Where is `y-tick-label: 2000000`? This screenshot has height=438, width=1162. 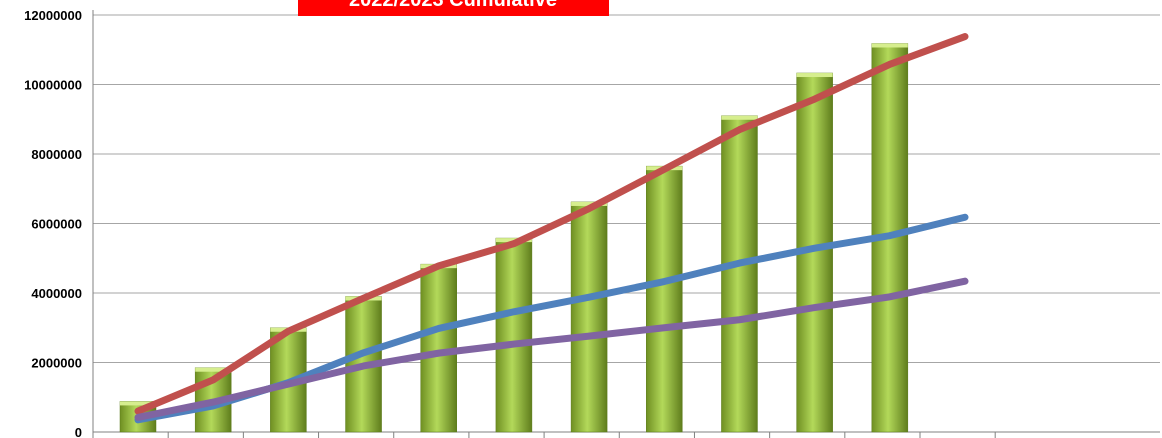 y-tick-label: 2000000 is located at coordinates (56, 363).